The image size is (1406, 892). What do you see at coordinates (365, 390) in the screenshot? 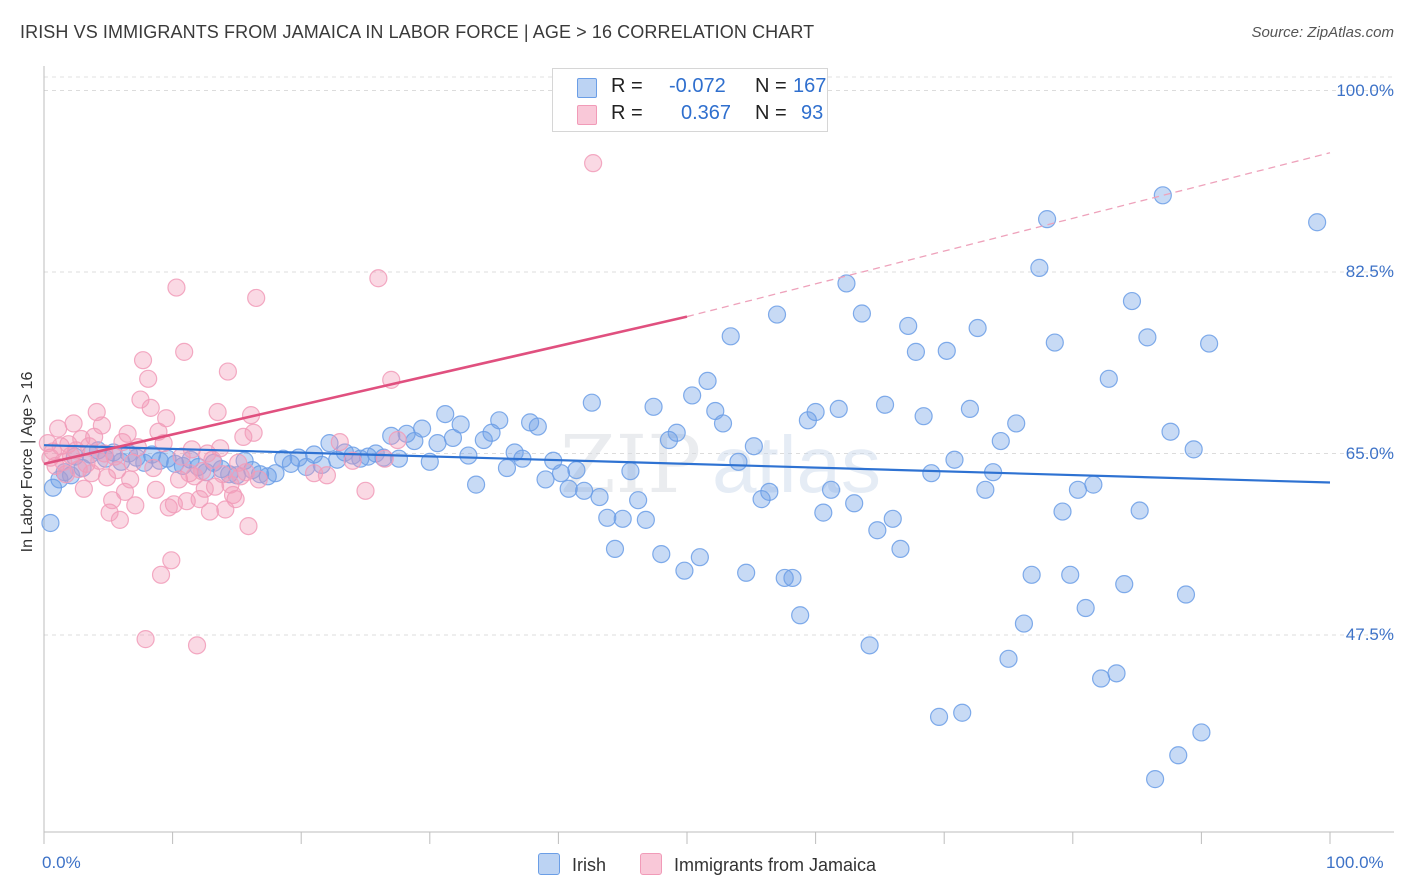
I see `jamaica-trend-line` at bounding box center [365, 390].